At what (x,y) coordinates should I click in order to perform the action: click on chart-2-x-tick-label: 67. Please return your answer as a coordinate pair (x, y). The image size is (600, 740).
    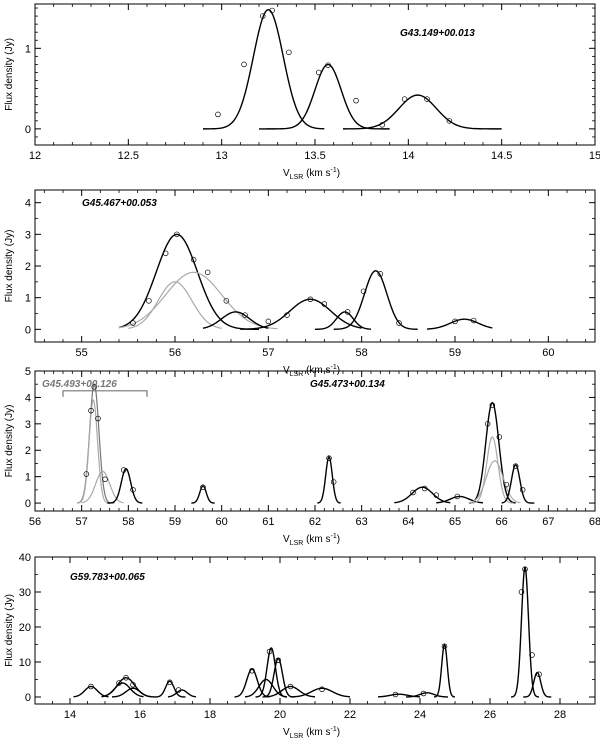
    Looking at the image, I should click on (548, 522).